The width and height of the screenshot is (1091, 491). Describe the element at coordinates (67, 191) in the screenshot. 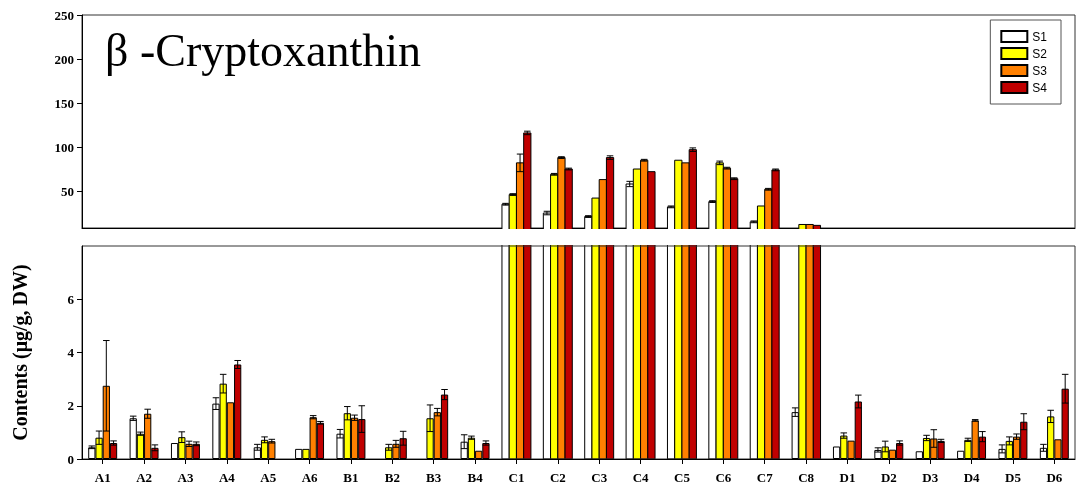

I see `y-tick-label: 50` at that location.